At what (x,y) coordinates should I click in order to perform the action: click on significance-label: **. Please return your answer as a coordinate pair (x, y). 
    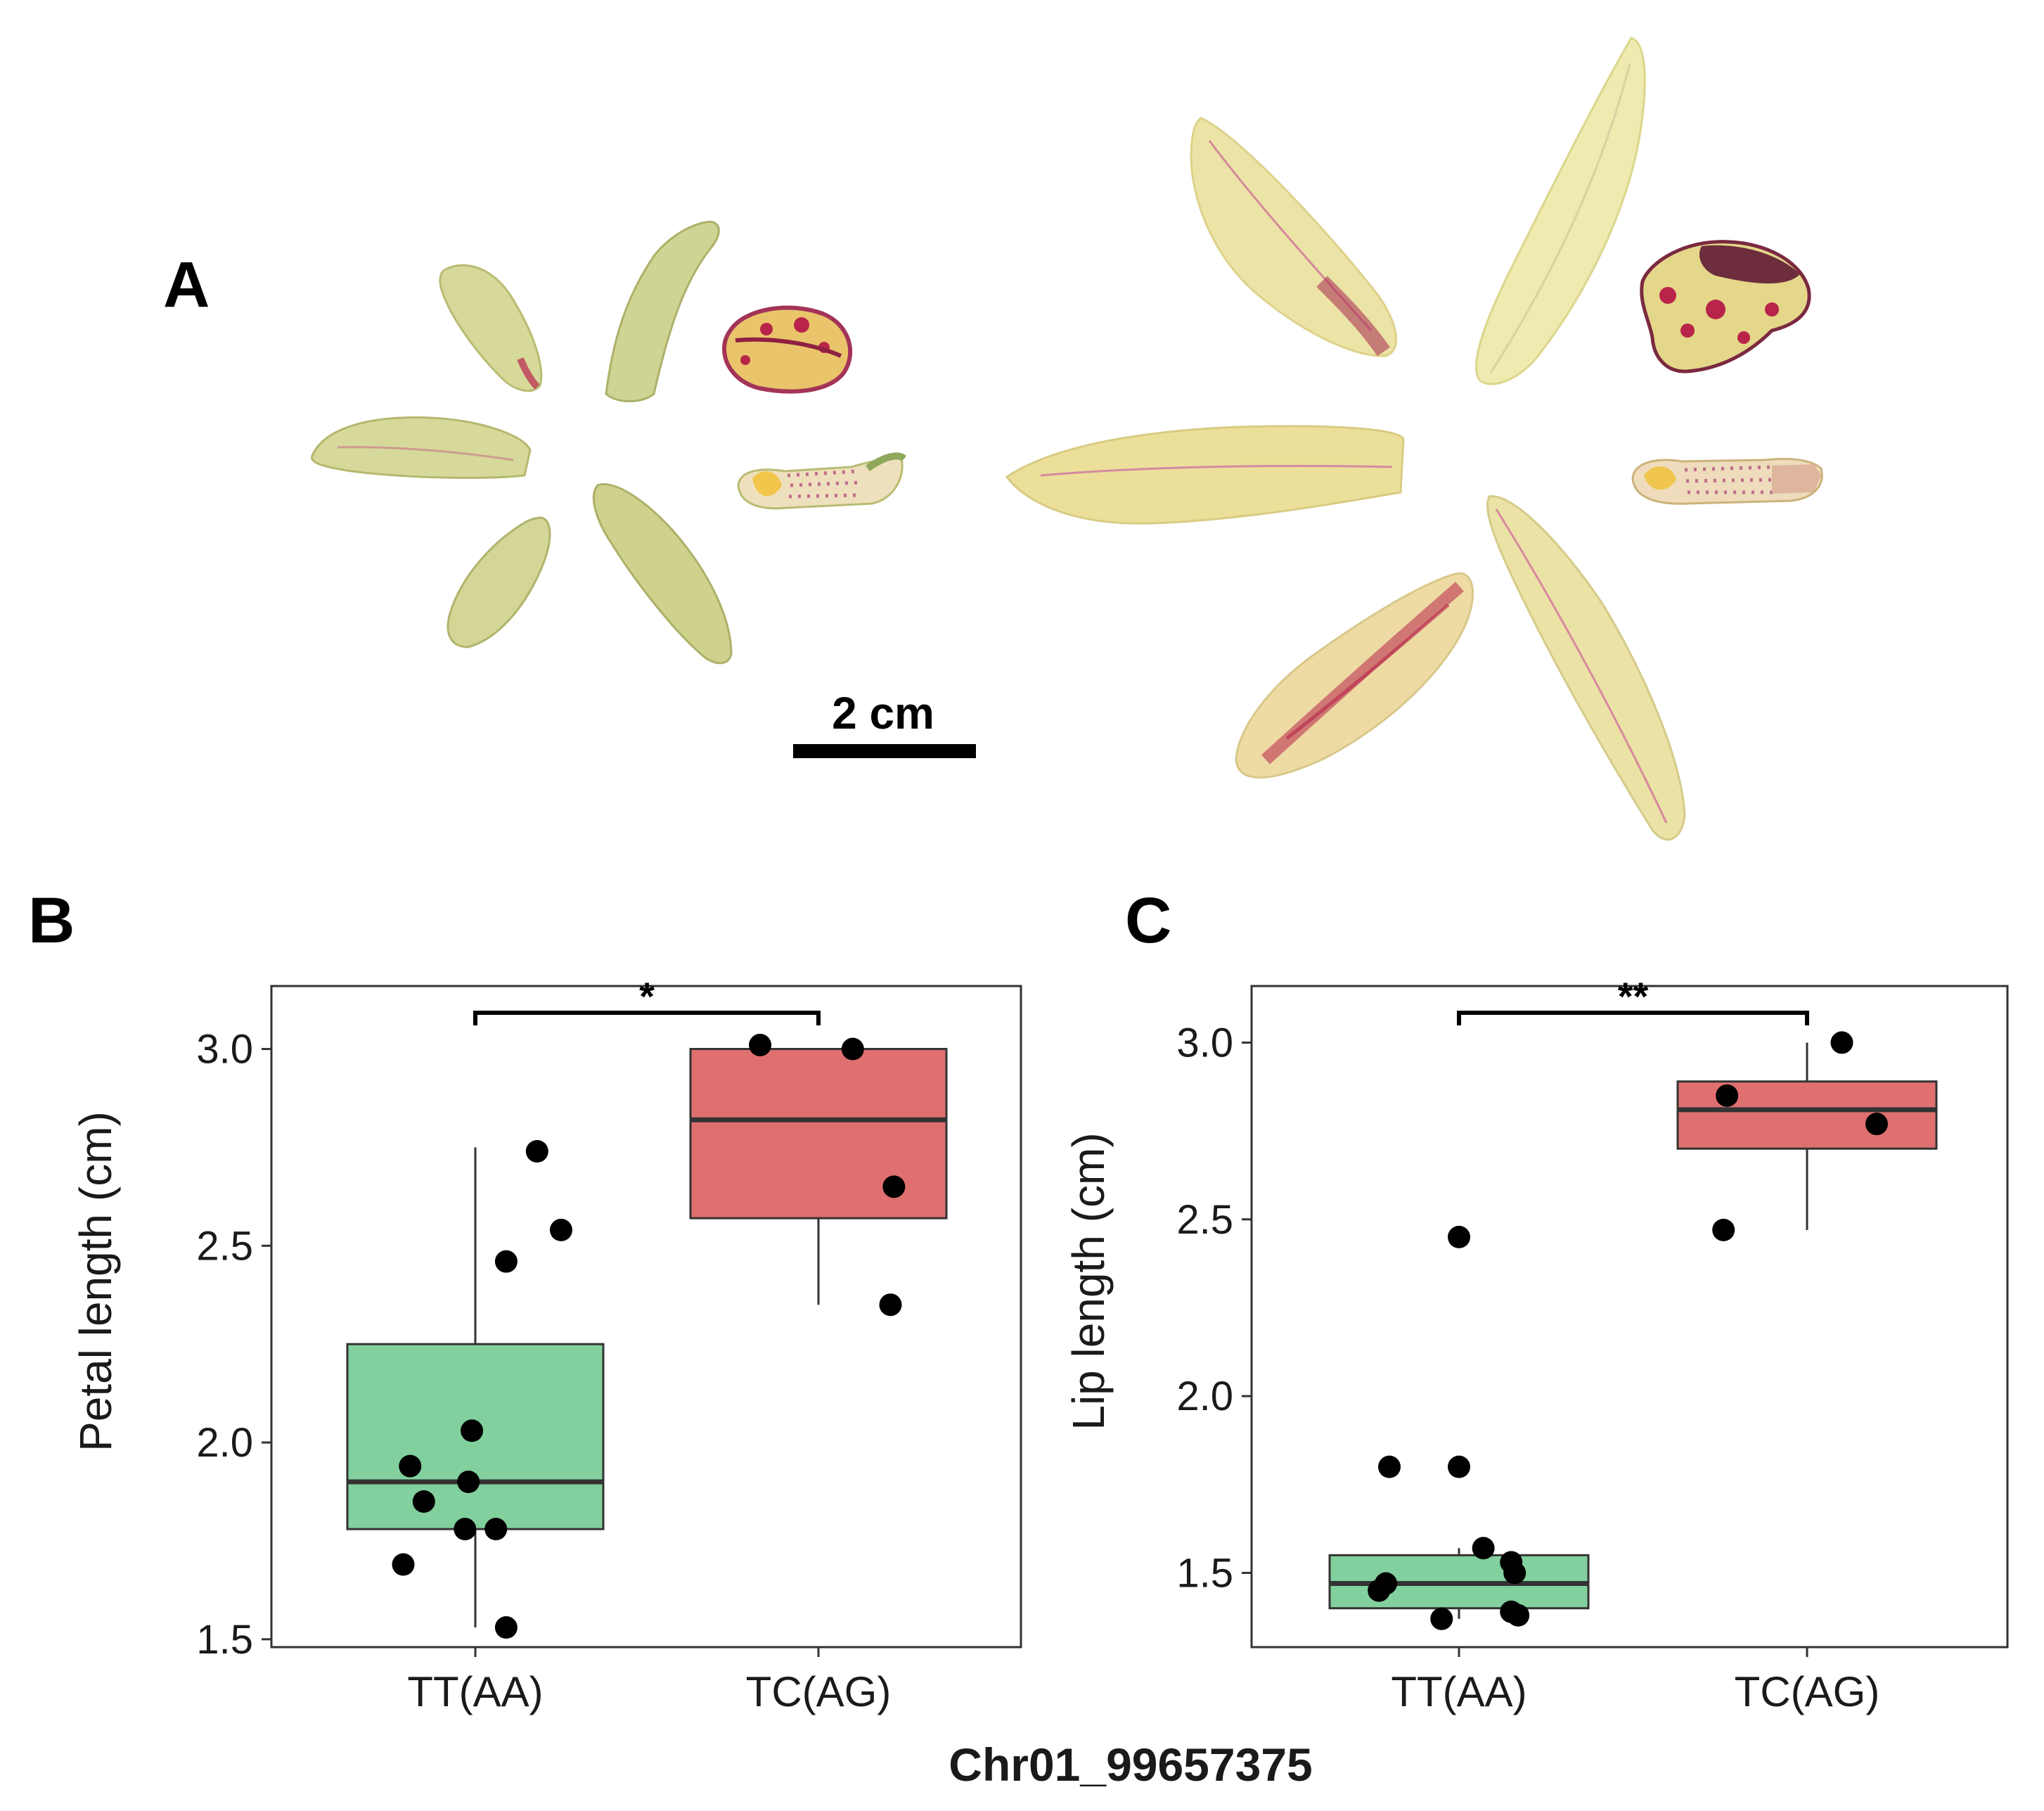
    Looking at the image, I should click on (1634, 996).